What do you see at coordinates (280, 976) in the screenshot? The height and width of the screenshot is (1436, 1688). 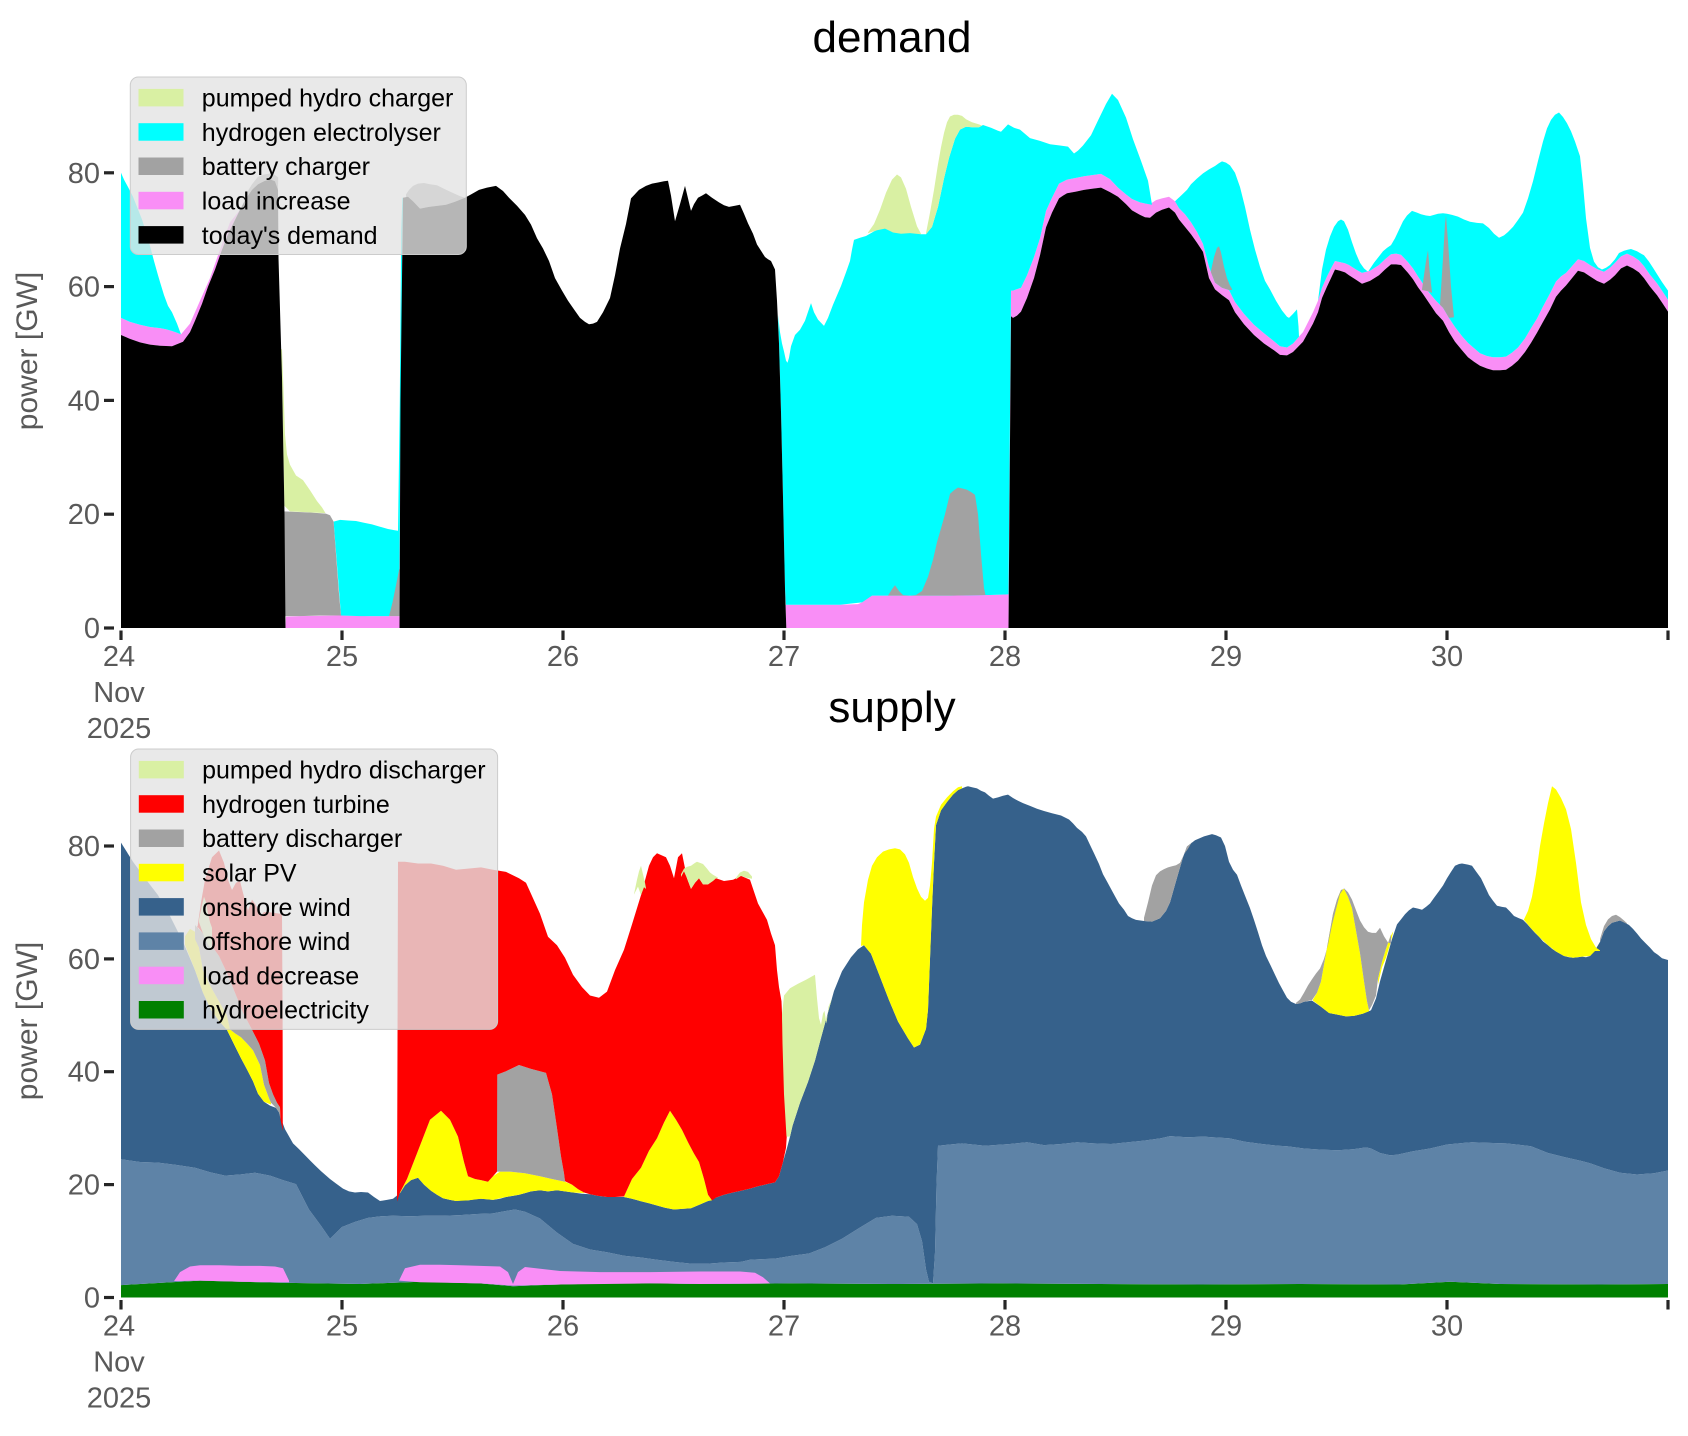 I see `svg-text: load decrease` at bounding box center [280, 976].